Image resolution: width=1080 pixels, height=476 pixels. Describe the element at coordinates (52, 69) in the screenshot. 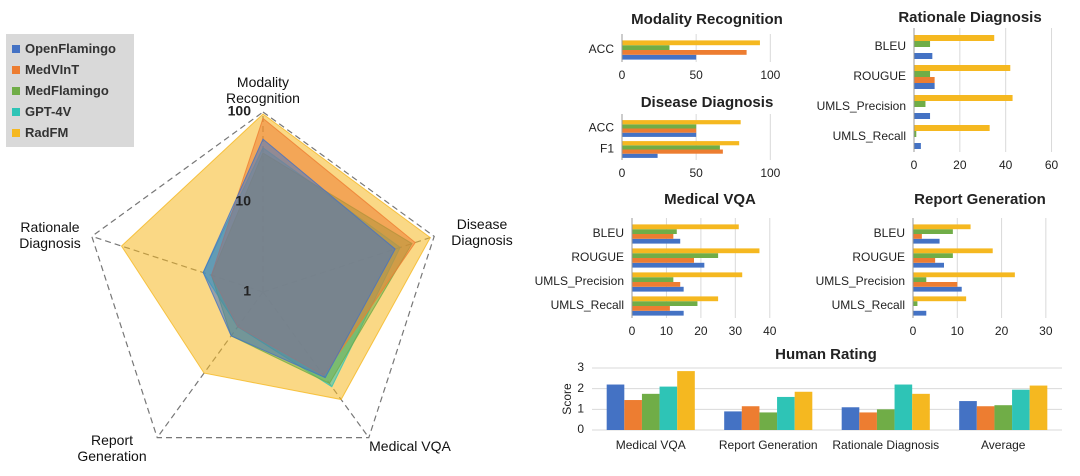

I see `legend-label: MedVInT` at that location.